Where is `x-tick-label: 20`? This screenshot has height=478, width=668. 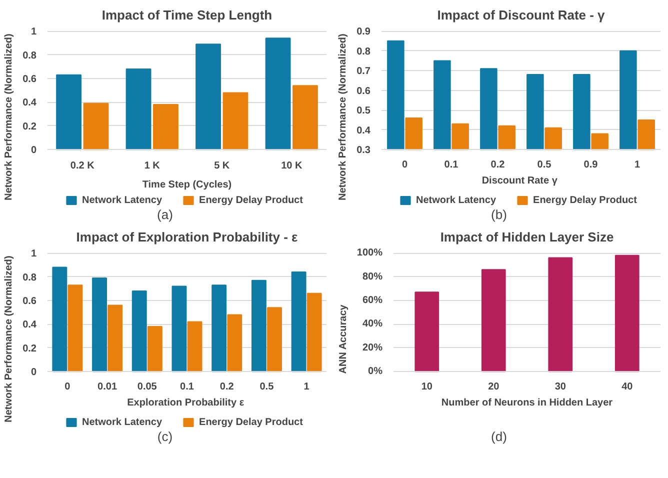
x-tick-label: 20 is located at coordinates (494, 387).